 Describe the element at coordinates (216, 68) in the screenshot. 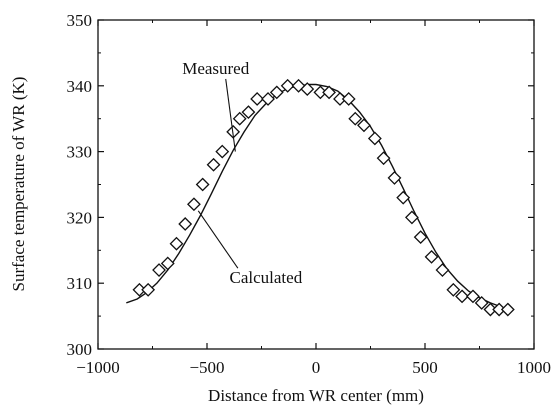

I see `annotation-measured: Measured` at that location.